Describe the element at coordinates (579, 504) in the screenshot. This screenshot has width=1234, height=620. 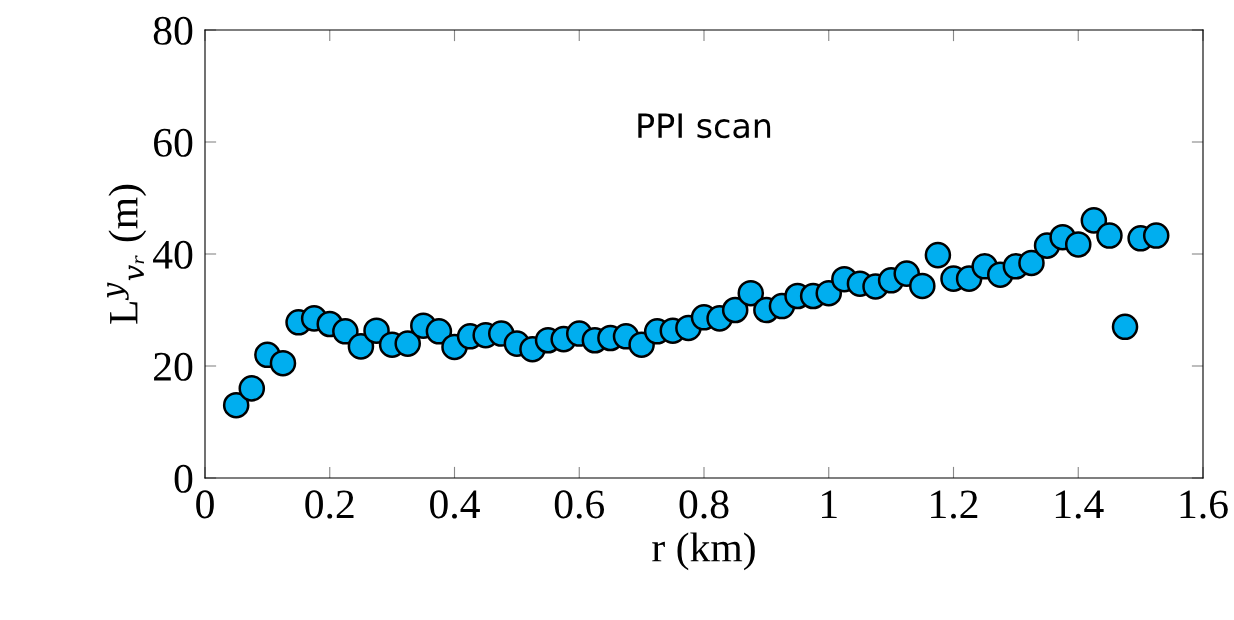
I see `x-tick-label: 0.6` at that location.